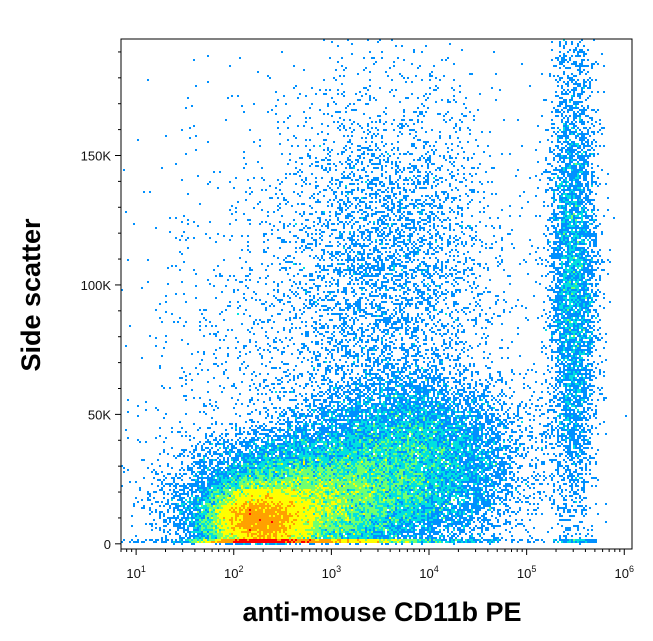  What do you see at coordinates (107, 544) in the screenshot?
I see `y-tick-label: 0` at bounding box center [107, 544].